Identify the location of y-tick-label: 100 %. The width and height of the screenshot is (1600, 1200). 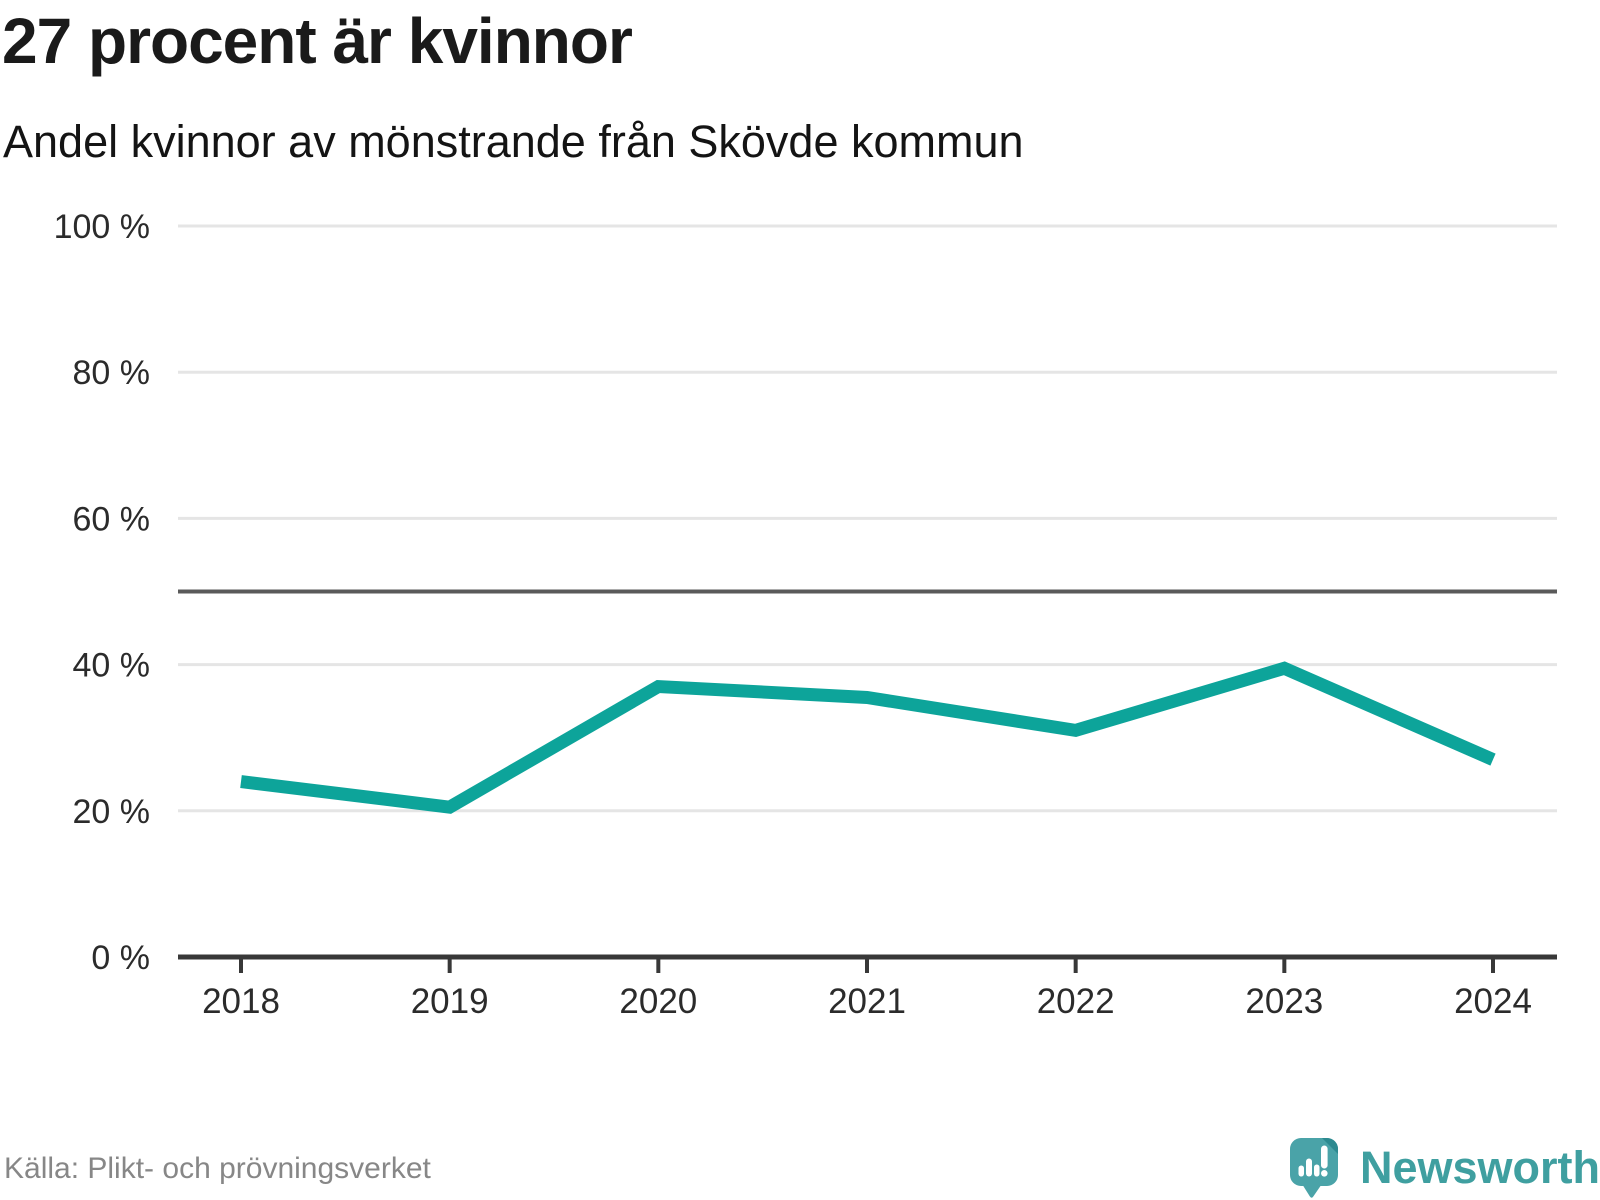
(102, 227).